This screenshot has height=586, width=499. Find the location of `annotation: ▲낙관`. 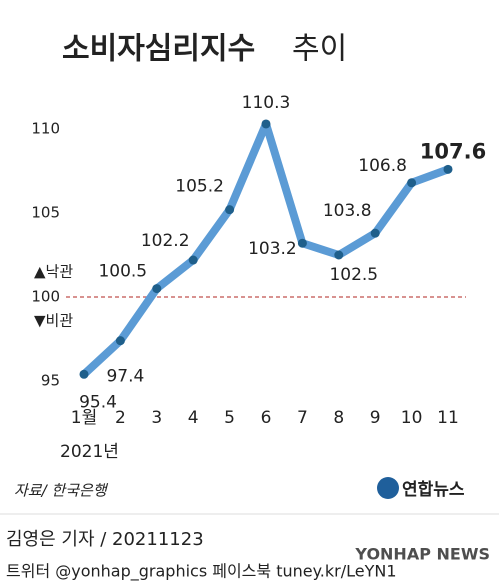

annotation: ▲낙관 is located at coordinates (53, 272).